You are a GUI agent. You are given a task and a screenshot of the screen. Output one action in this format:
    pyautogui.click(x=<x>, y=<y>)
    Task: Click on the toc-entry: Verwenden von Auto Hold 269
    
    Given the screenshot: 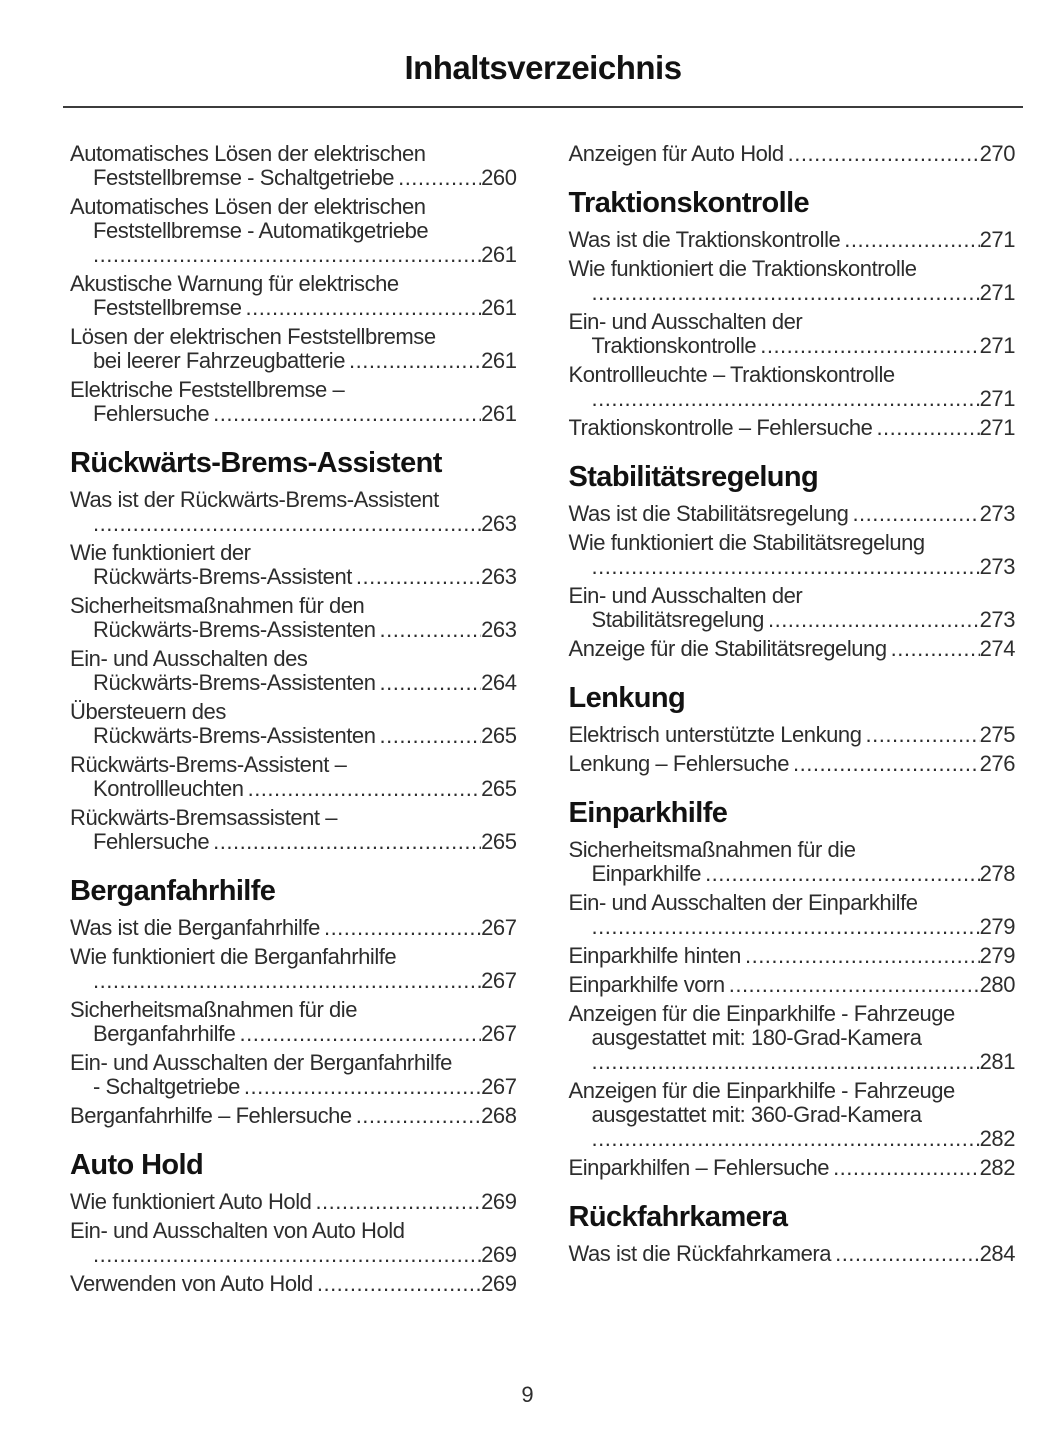 What is the action you would take?
    pyautogui.click(x=293, y=1284)
    